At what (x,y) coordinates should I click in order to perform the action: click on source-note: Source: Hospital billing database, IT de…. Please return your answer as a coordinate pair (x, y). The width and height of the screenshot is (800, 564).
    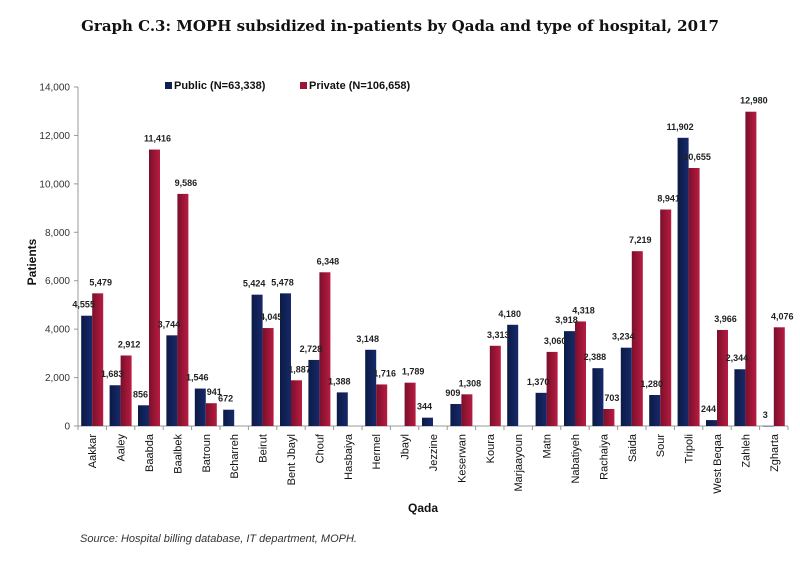
    Looking at the image, I should click on (218, 539).